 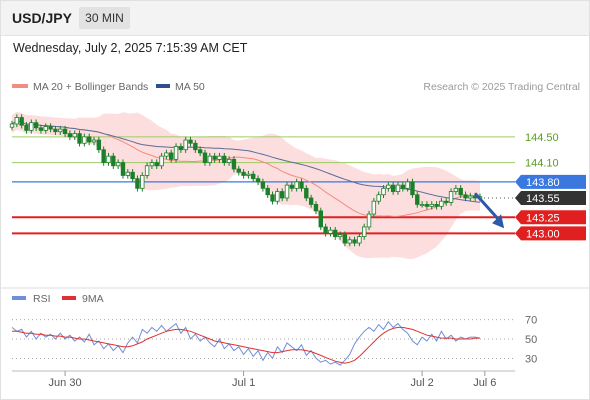 I want to click on target-label: 143.00, so click(x=543, y=234).